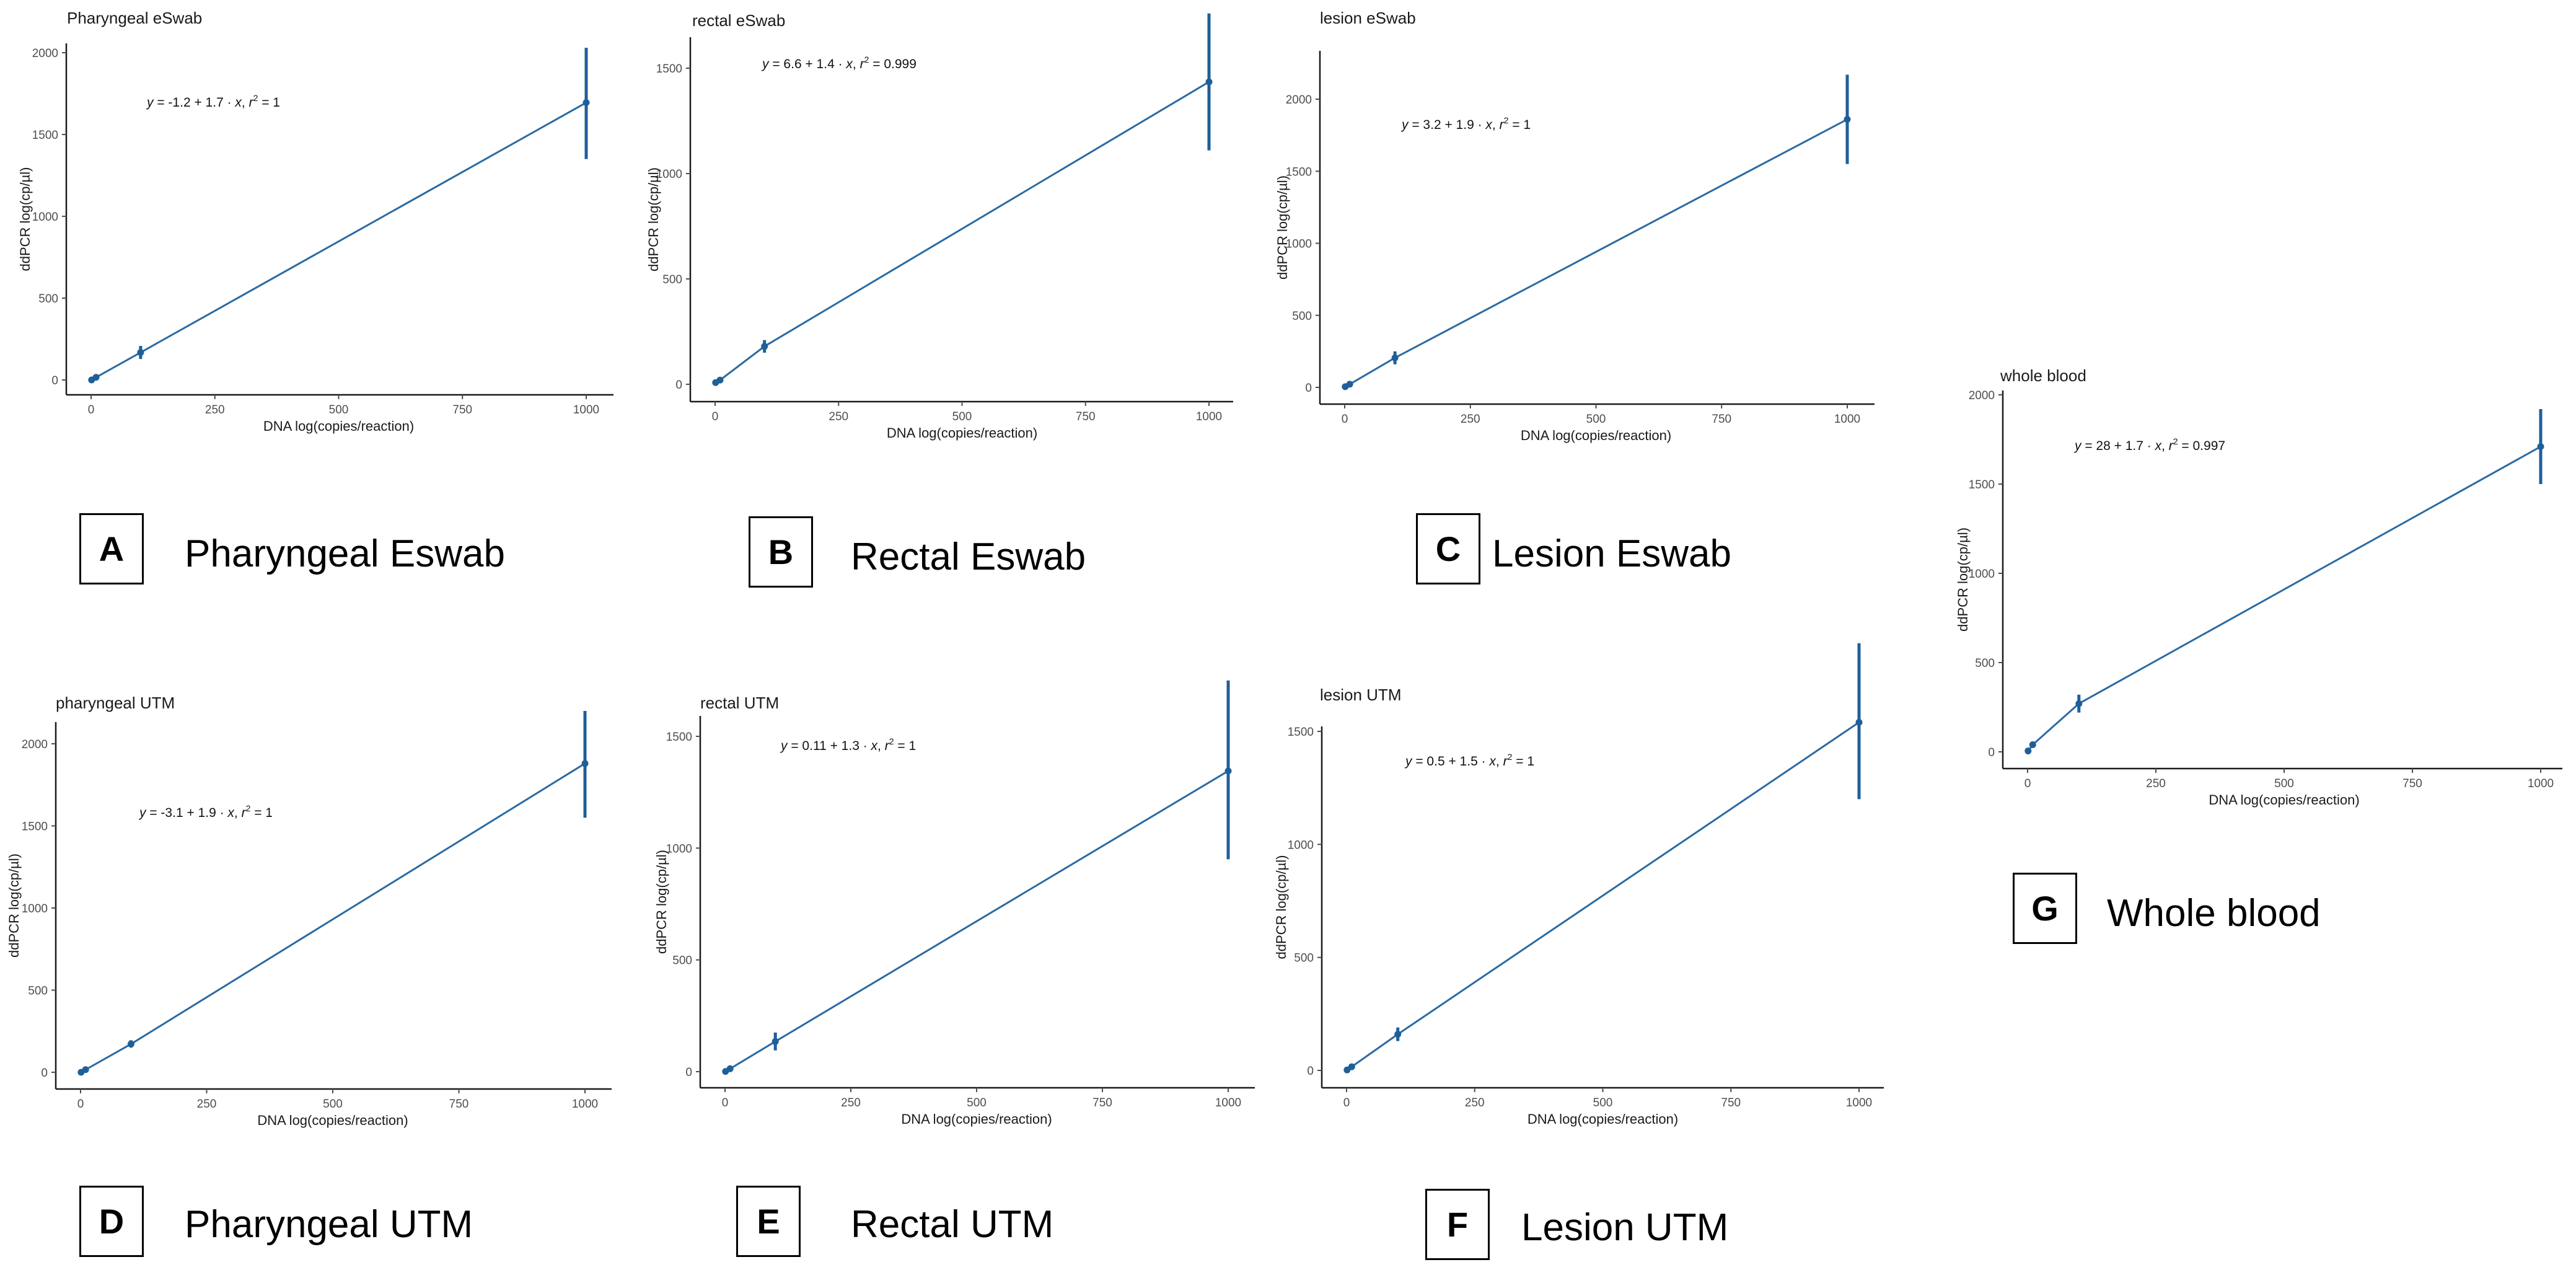  Describe the element at coordinates (2043, 375) in the screenshot. I see `panel-title: whole blood` at that location.